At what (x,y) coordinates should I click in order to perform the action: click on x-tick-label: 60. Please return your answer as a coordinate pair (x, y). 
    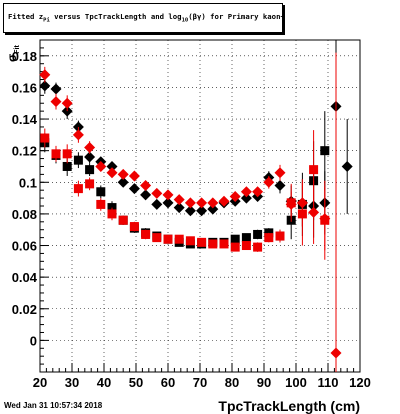
    Looking at the image, I should click on (168, 382).